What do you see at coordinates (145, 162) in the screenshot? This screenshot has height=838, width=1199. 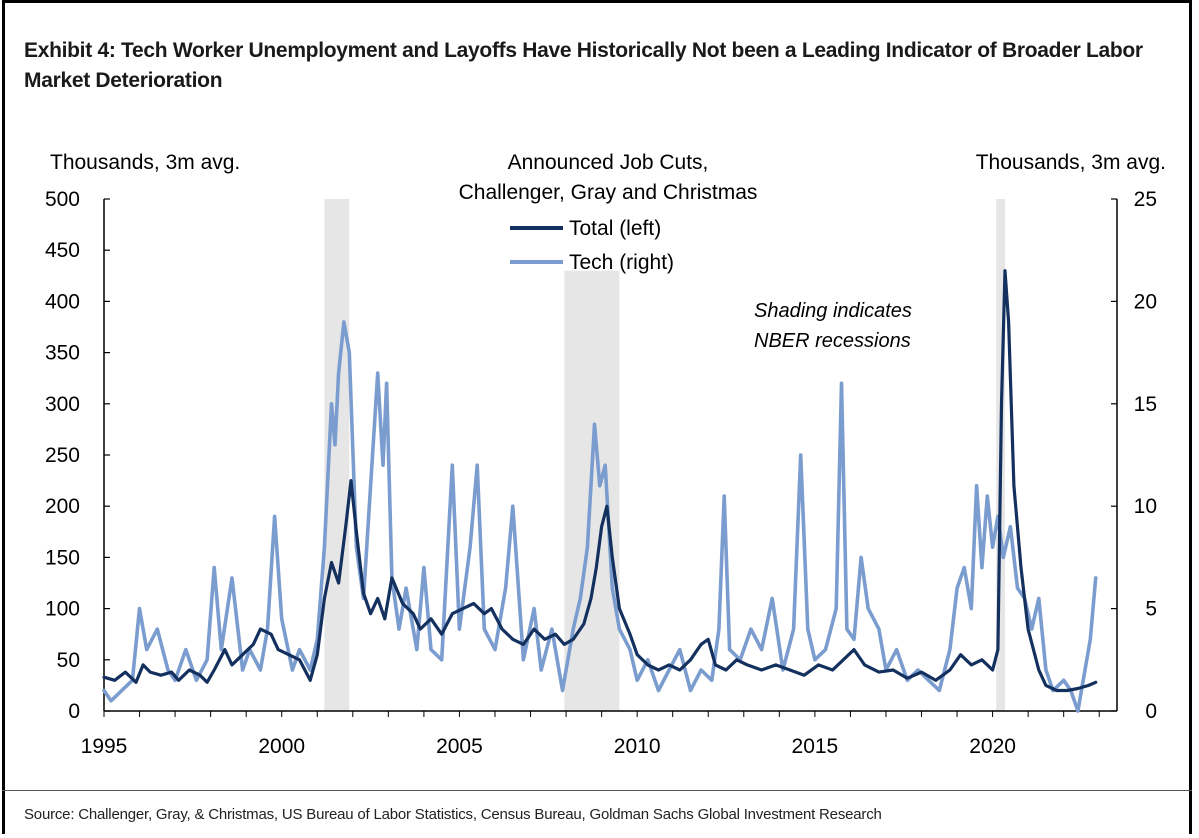 I see `left-unit-label: Thousands, 3m avg.` at bounding box center [145, 162].